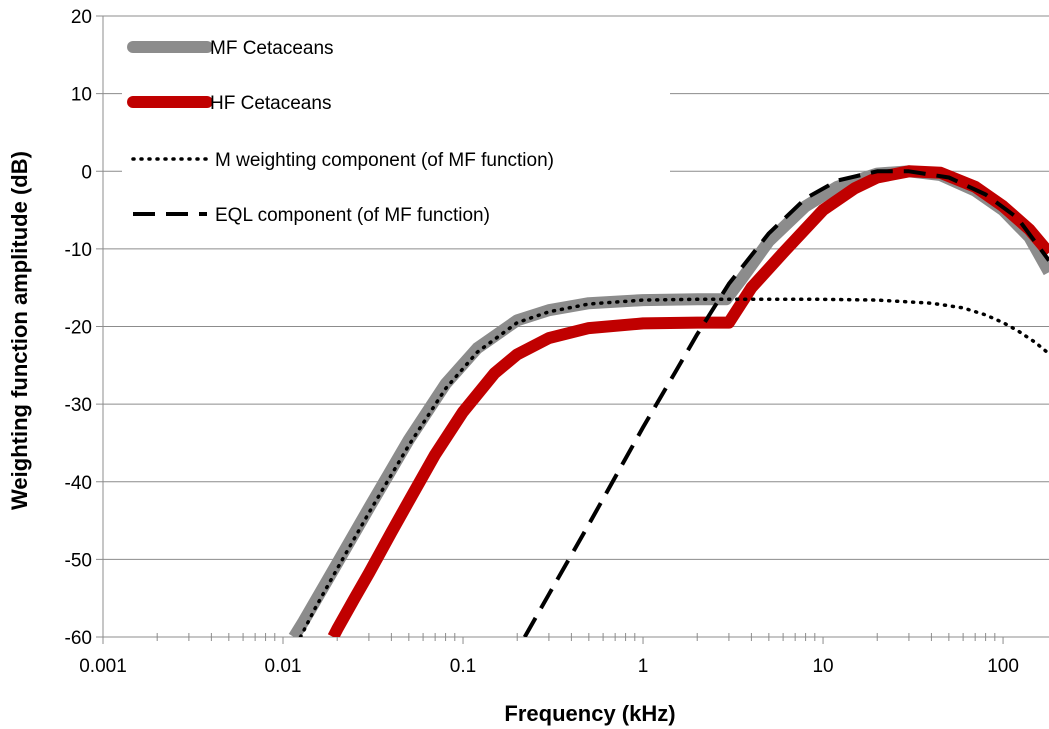 This screenshot has height=729, width=1049. What do you see at coordinates (463, 666) in the screenshot?
I see `x-tick-label: 0.1` at bounding box center [463, 666].